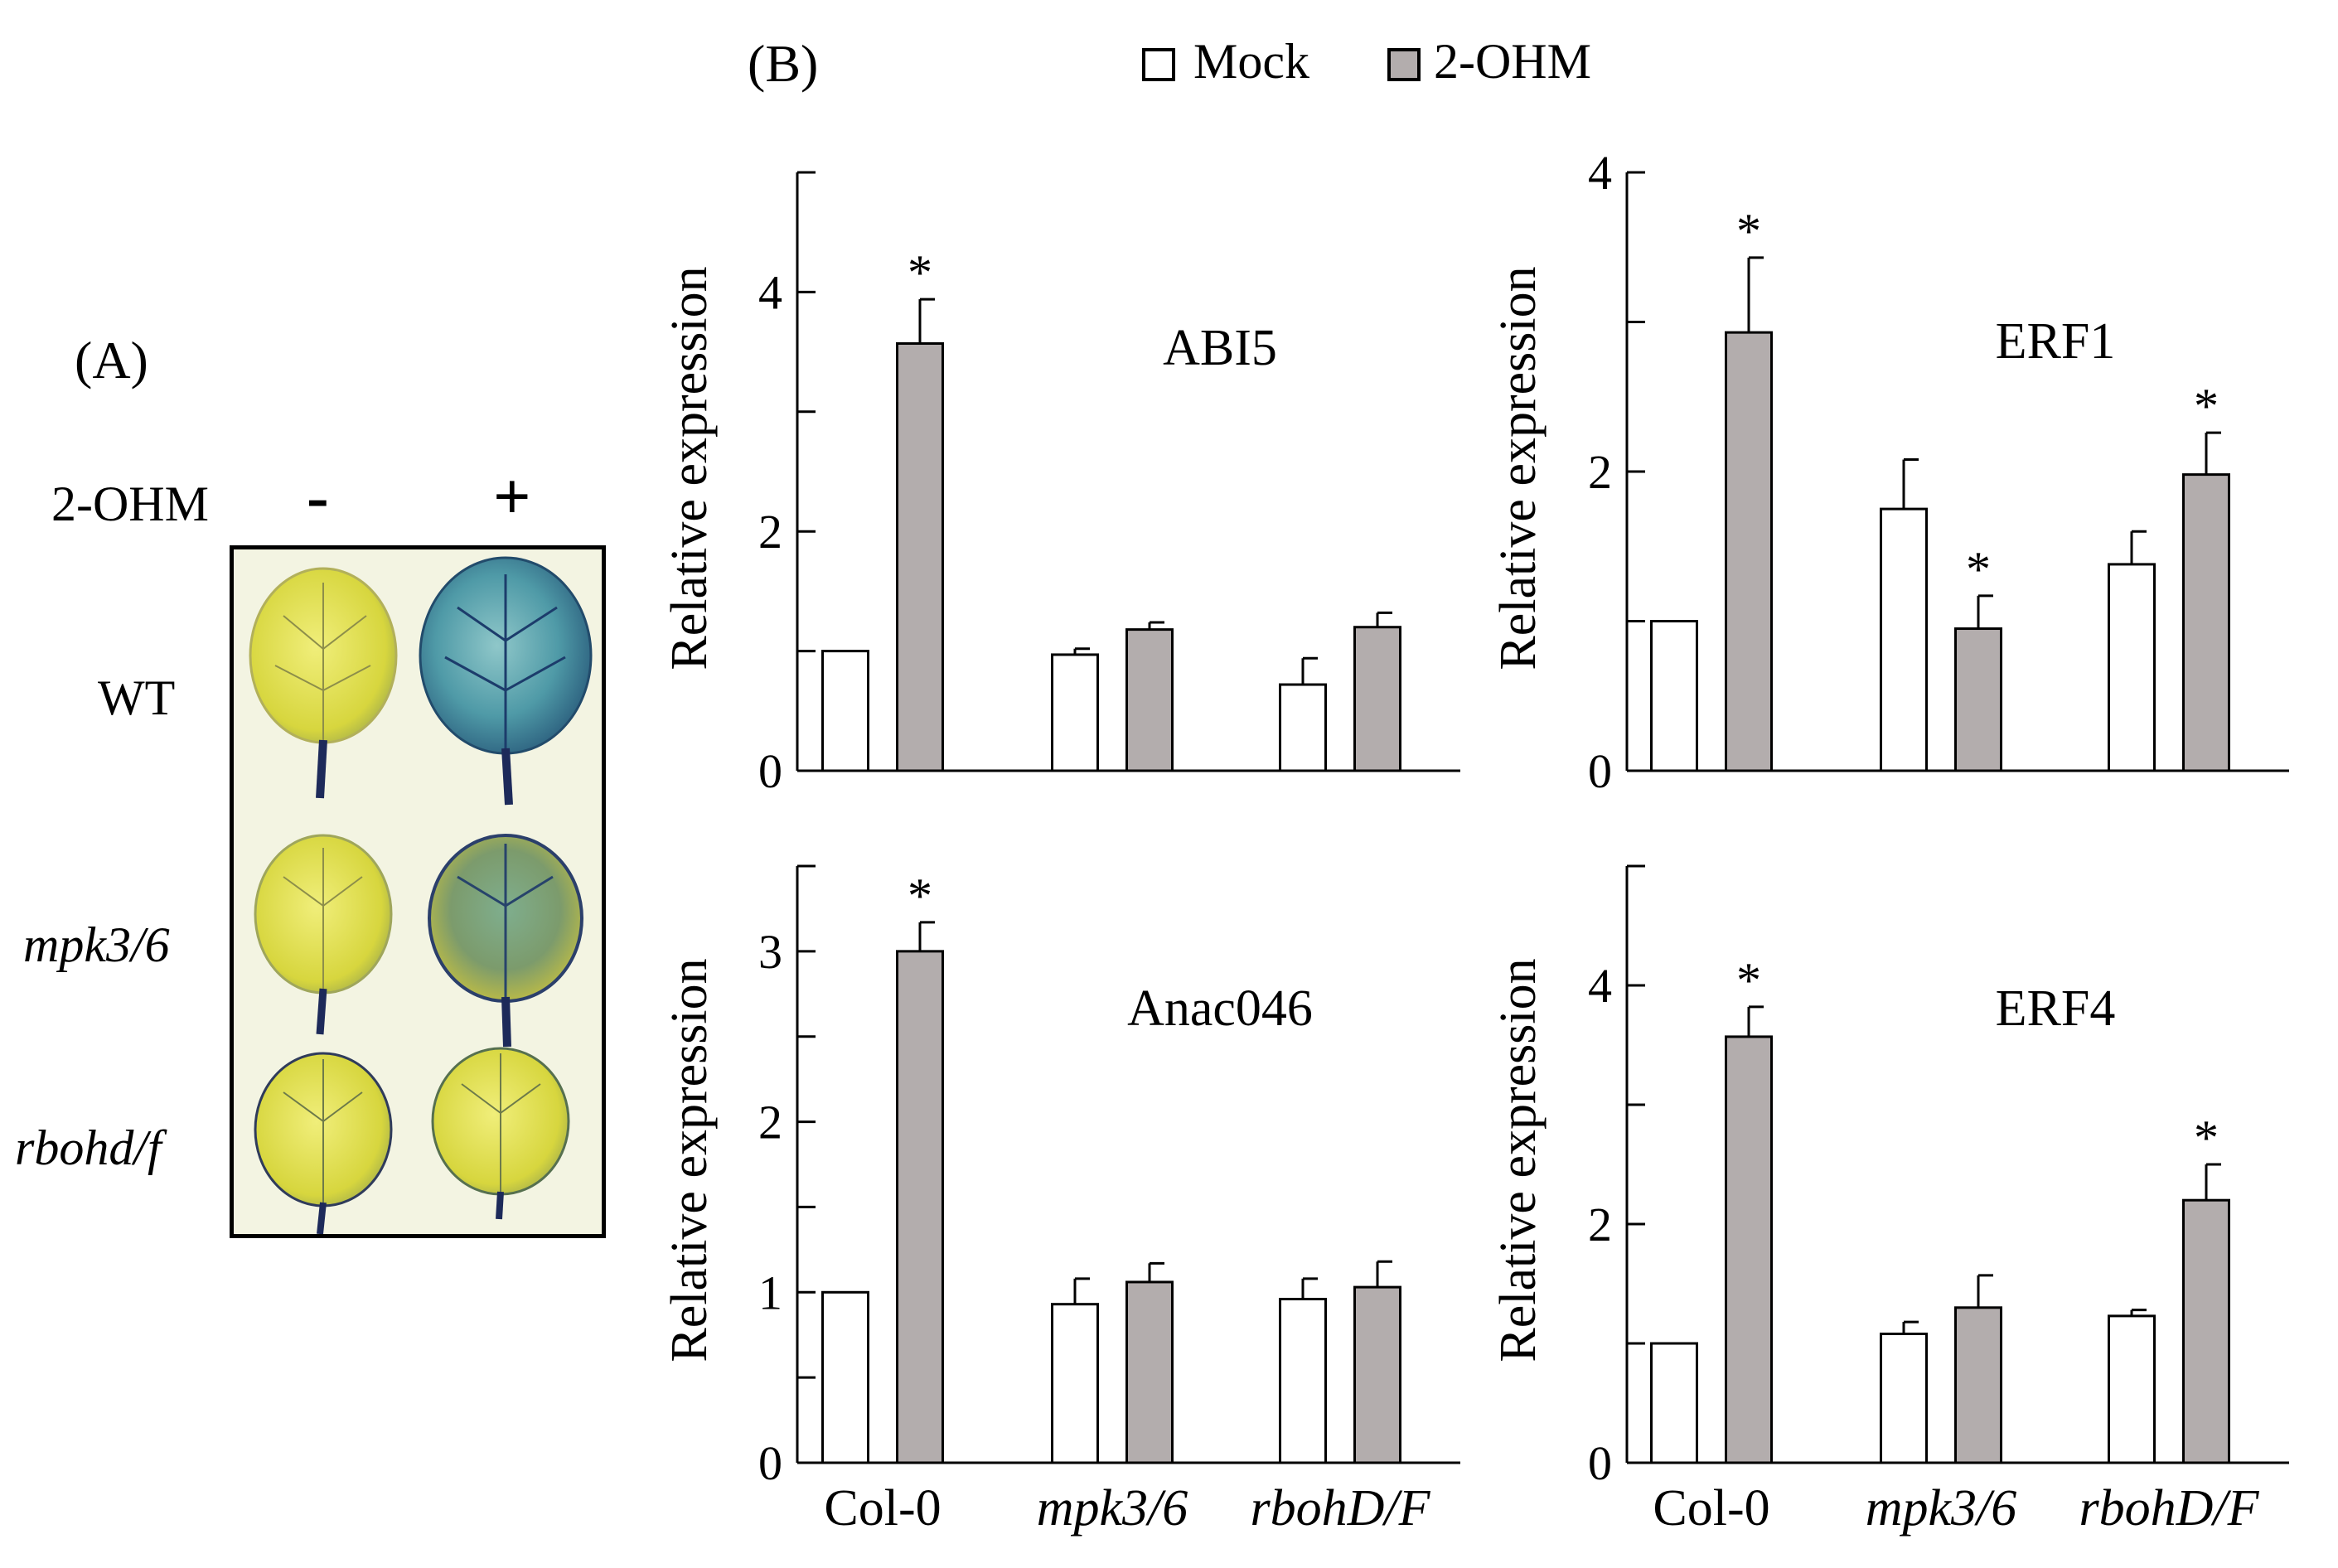 The image size is (2338, 1568). I want to click on panel-a-label: (A), so click(111, 360).